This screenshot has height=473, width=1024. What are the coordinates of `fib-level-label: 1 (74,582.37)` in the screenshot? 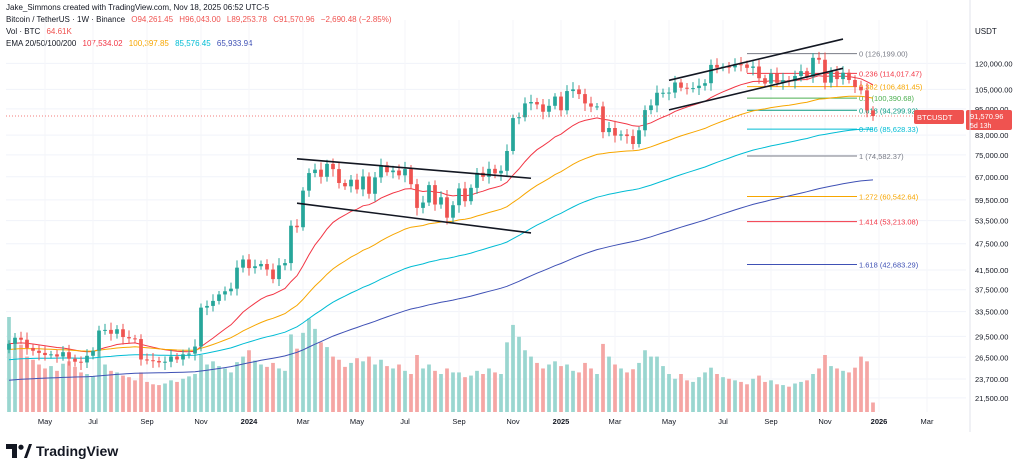 It's located at (881, 156).